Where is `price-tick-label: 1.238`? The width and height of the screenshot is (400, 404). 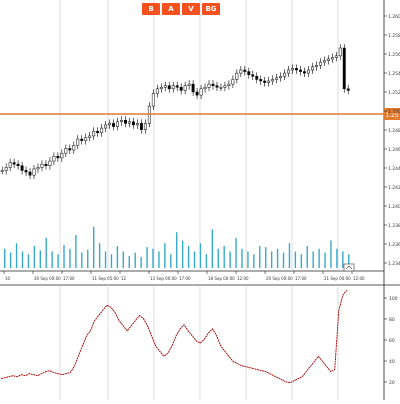
price-tick-label: 1.238 is located at coordinates (394, 226).